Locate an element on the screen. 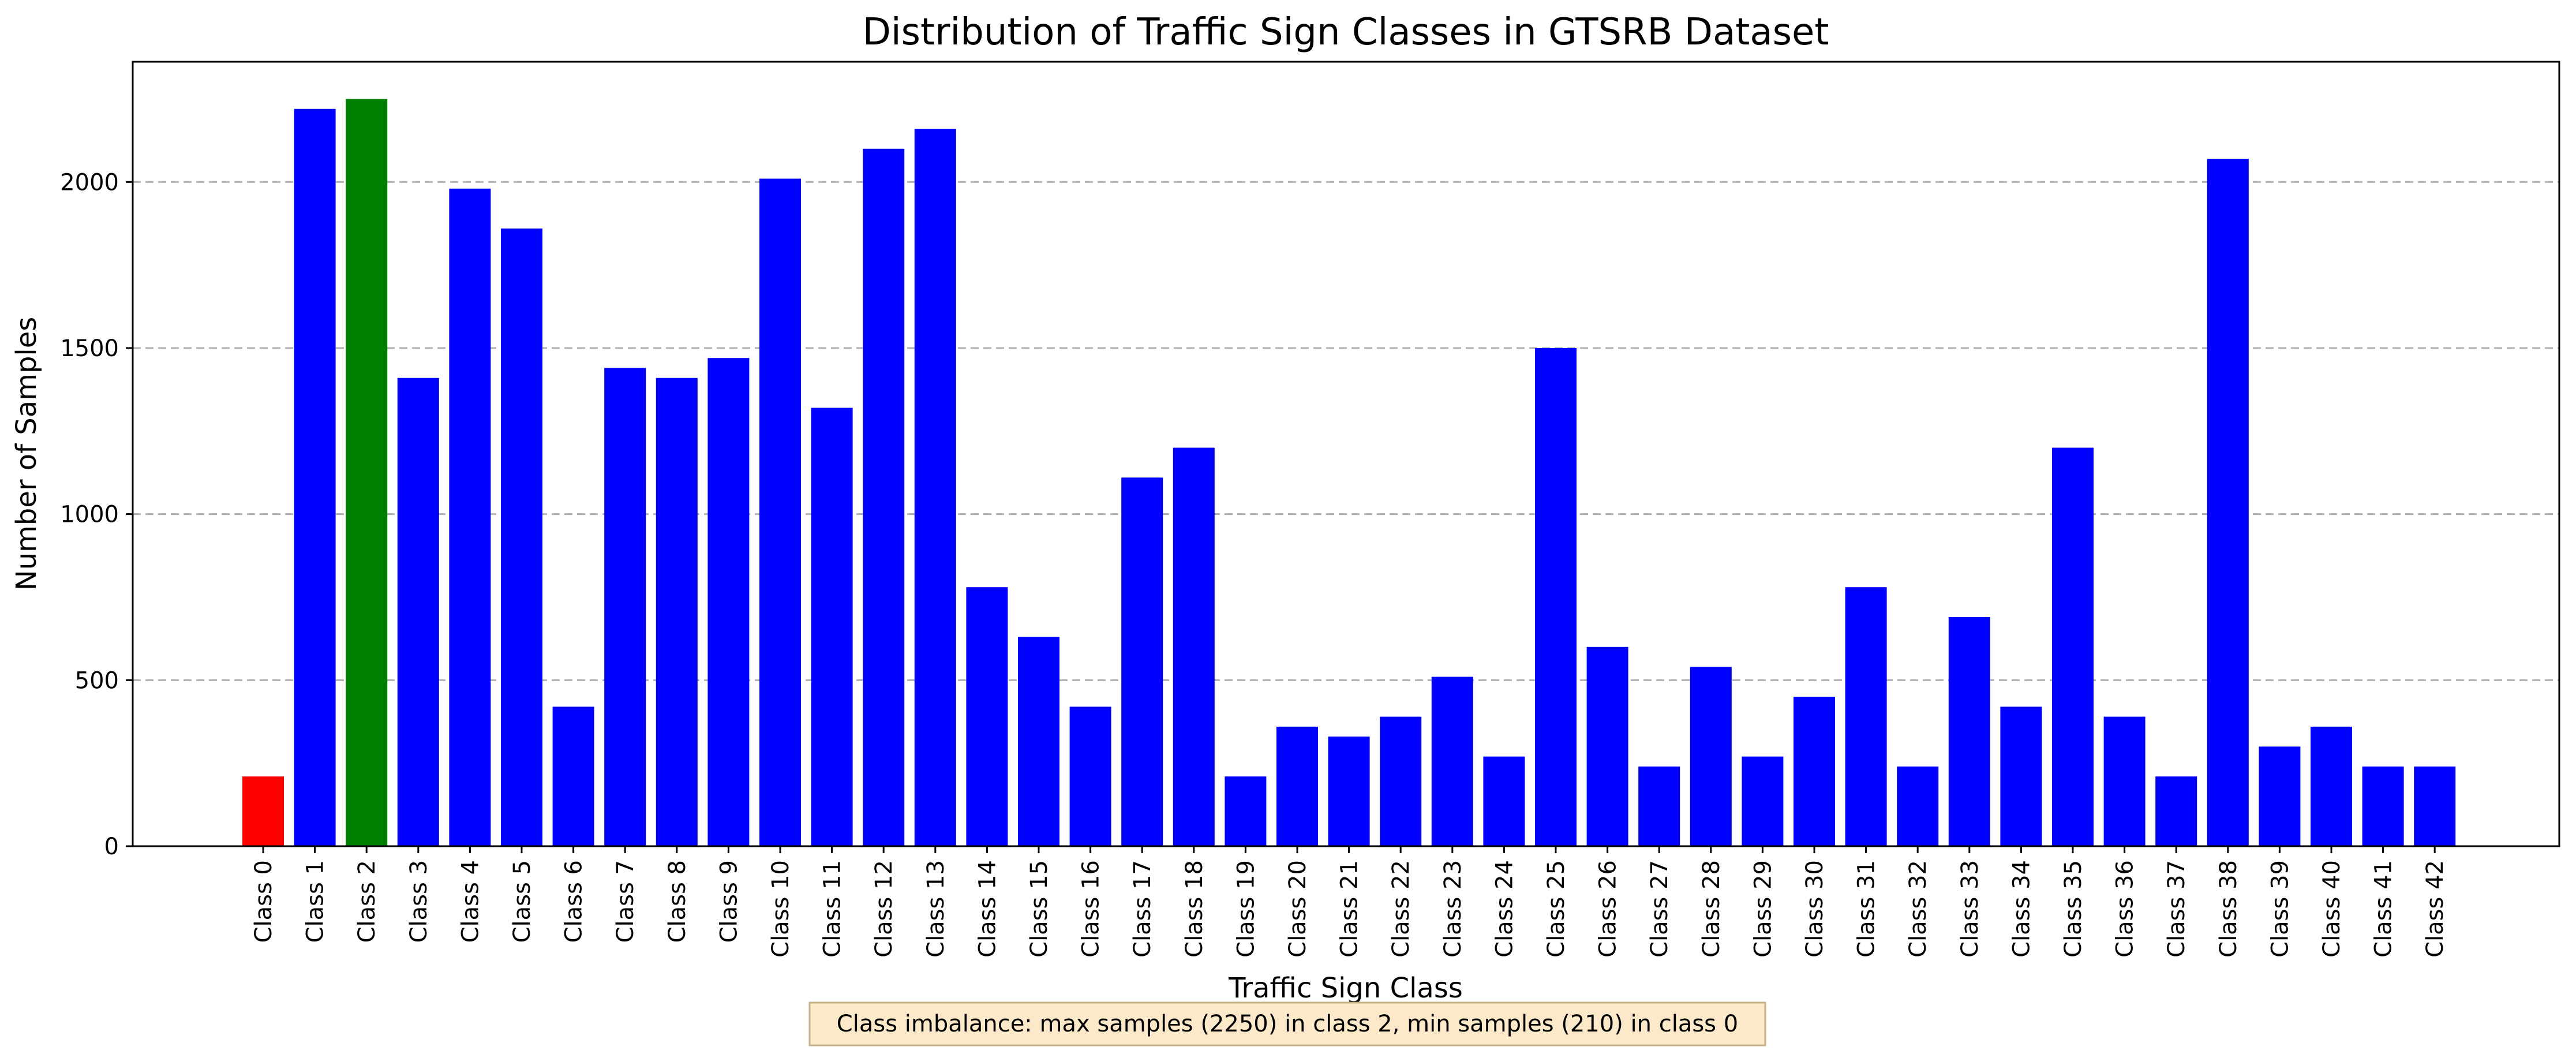 This screenshot has height=1054, width=2576. x-tick-label: Class 32 is located at coordinates (1918, 909).